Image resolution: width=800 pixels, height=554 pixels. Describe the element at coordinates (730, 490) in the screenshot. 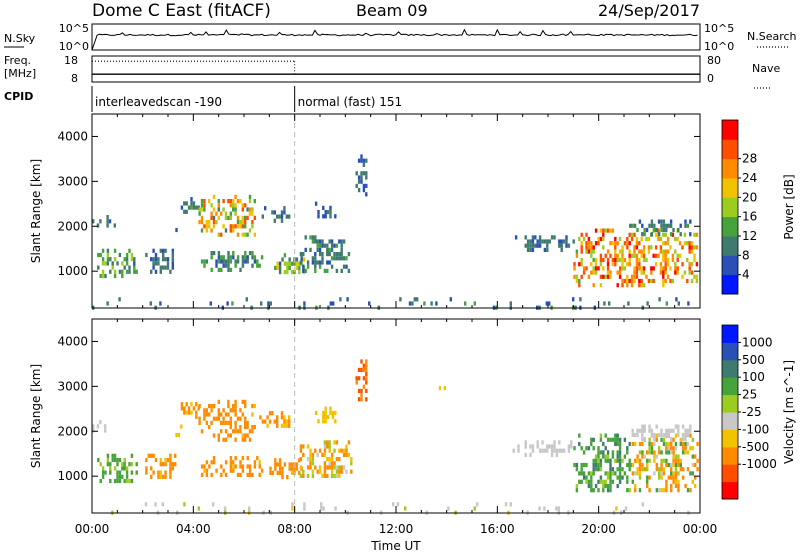

I see `colorbar-swatch` at that location.